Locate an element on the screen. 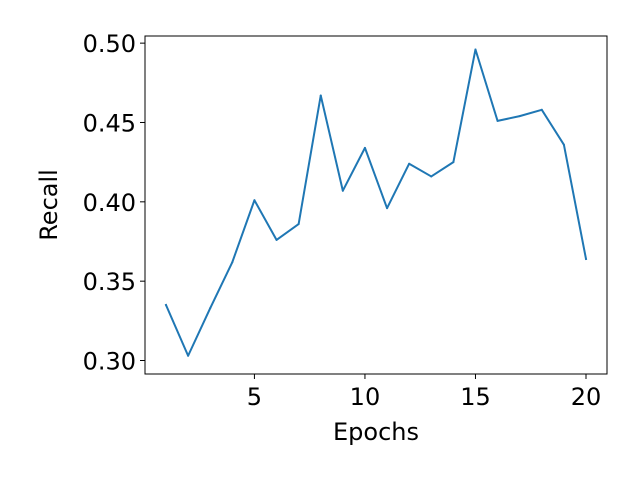 The width and height of the screenshot is (640, 480). y-tick-label: 0.35 is located at coordinates (109, 282).